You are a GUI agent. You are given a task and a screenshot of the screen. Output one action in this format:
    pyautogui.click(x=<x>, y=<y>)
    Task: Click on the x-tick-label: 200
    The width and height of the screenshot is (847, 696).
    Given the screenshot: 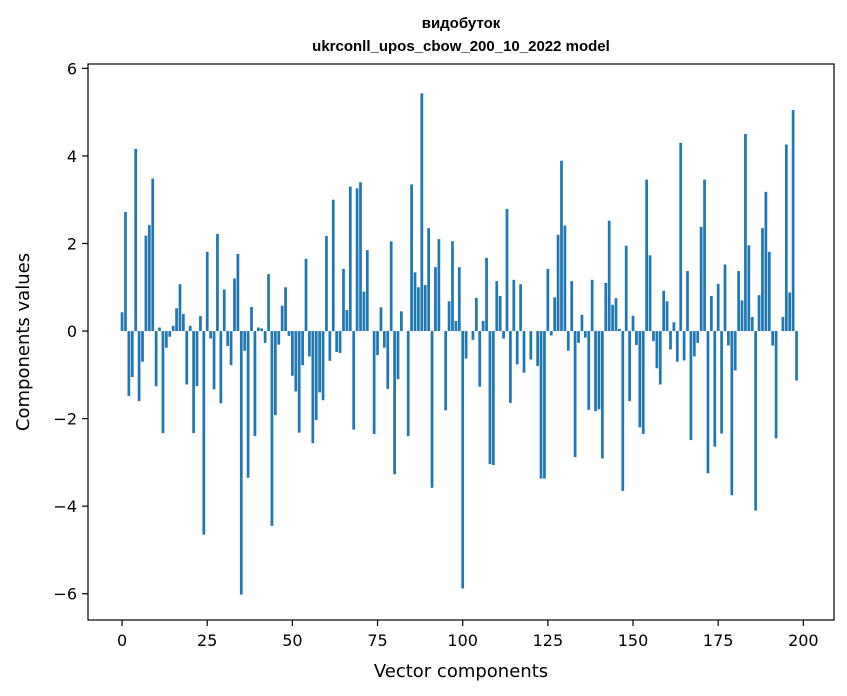 What is the action you would take?
    pyautogui.click(x=803, y=640)
    